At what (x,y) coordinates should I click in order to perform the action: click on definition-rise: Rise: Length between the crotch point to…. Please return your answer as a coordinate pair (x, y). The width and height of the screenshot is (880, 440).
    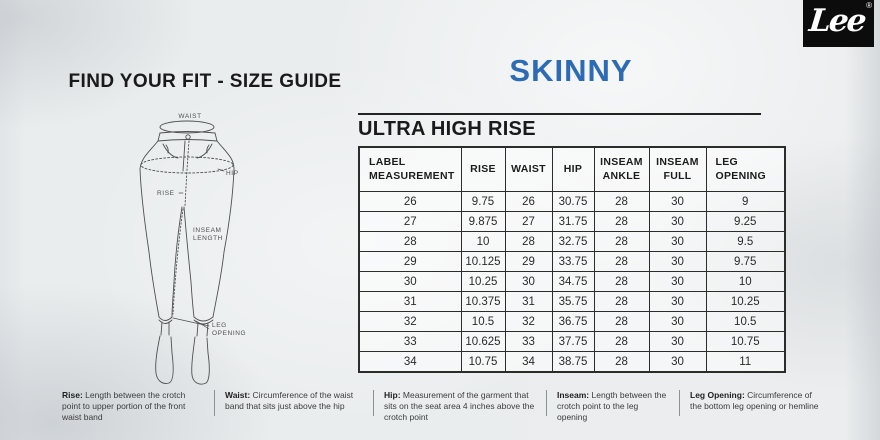
    Looking at the image, I should click on (133, 406).